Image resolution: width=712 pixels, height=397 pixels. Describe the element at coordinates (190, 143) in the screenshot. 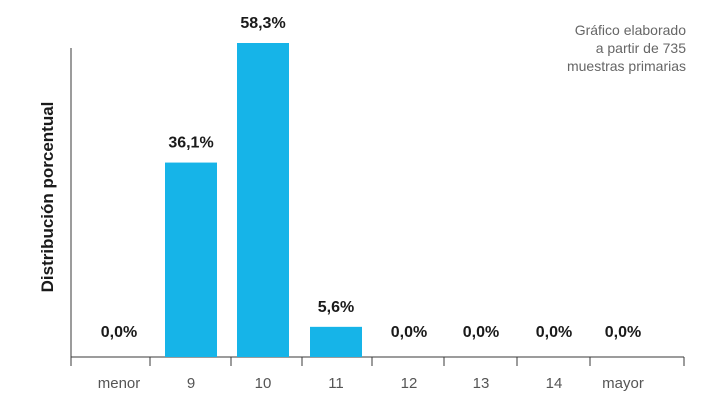

I see `data-label-9: 36,1%` at that location.